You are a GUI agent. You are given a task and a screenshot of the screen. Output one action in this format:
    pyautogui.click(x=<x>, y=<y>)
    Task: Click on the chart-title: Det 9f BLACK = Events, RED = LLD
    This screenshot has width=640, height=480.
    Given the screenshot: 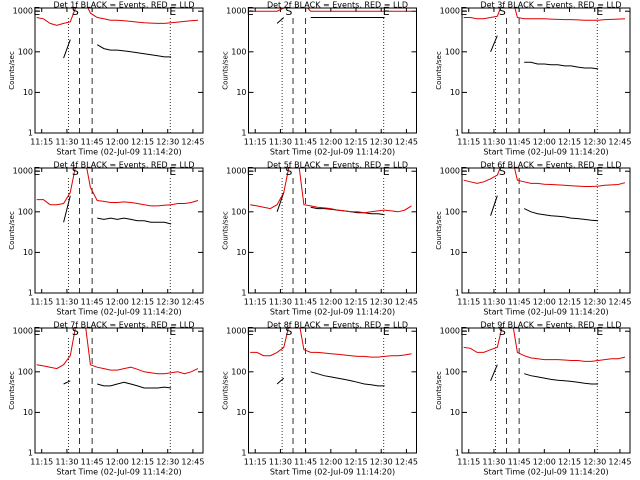 What is the action you would take?
    pyautogui.click(x=550, y=325)
    